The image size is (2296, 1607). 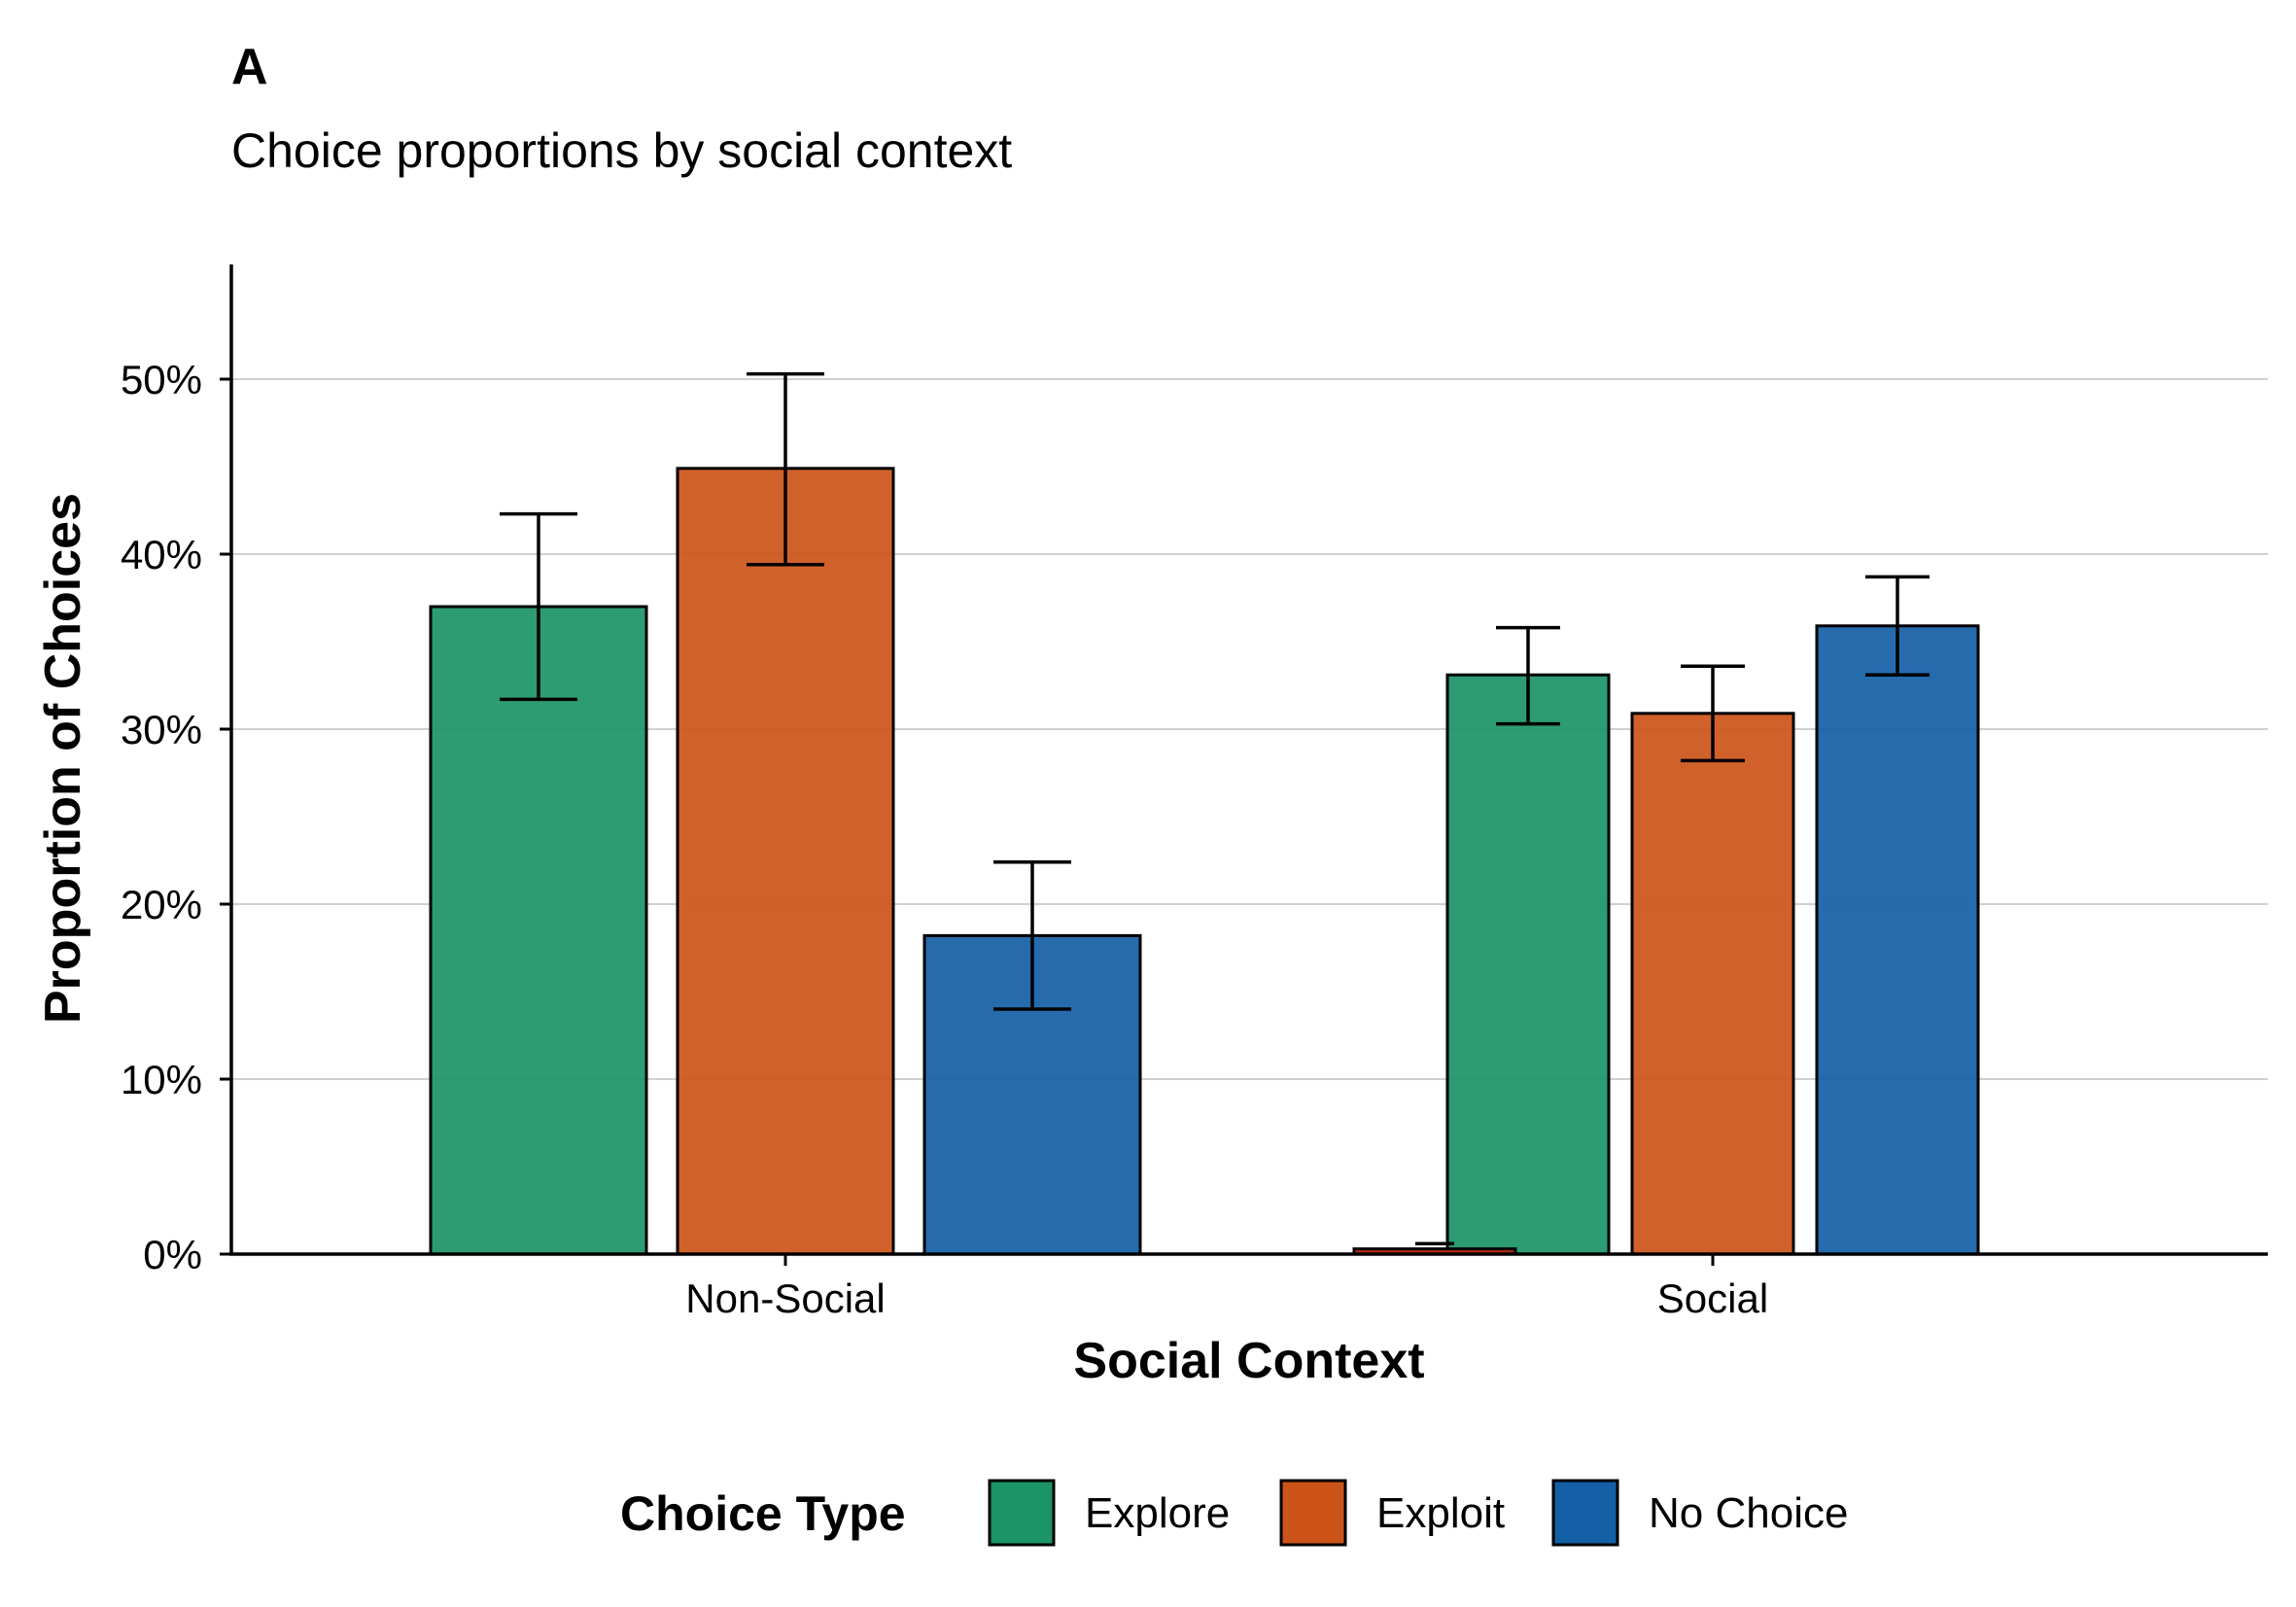 What do you see at coordinates (1157, 1513) in the screenshot?
I see `legend-label: Explore` at bounding box center [1157, 1513].